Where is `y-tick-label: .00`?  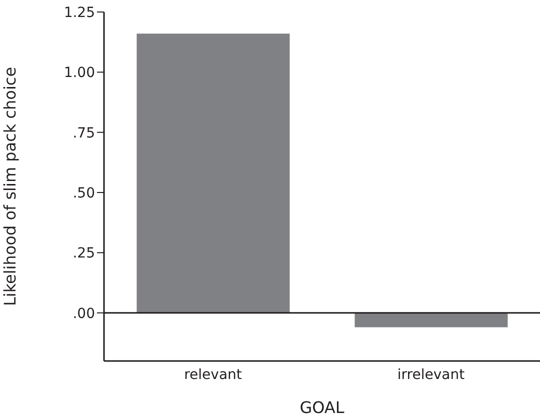
y-tick-label: .00 is located at coordinates (83, 314).